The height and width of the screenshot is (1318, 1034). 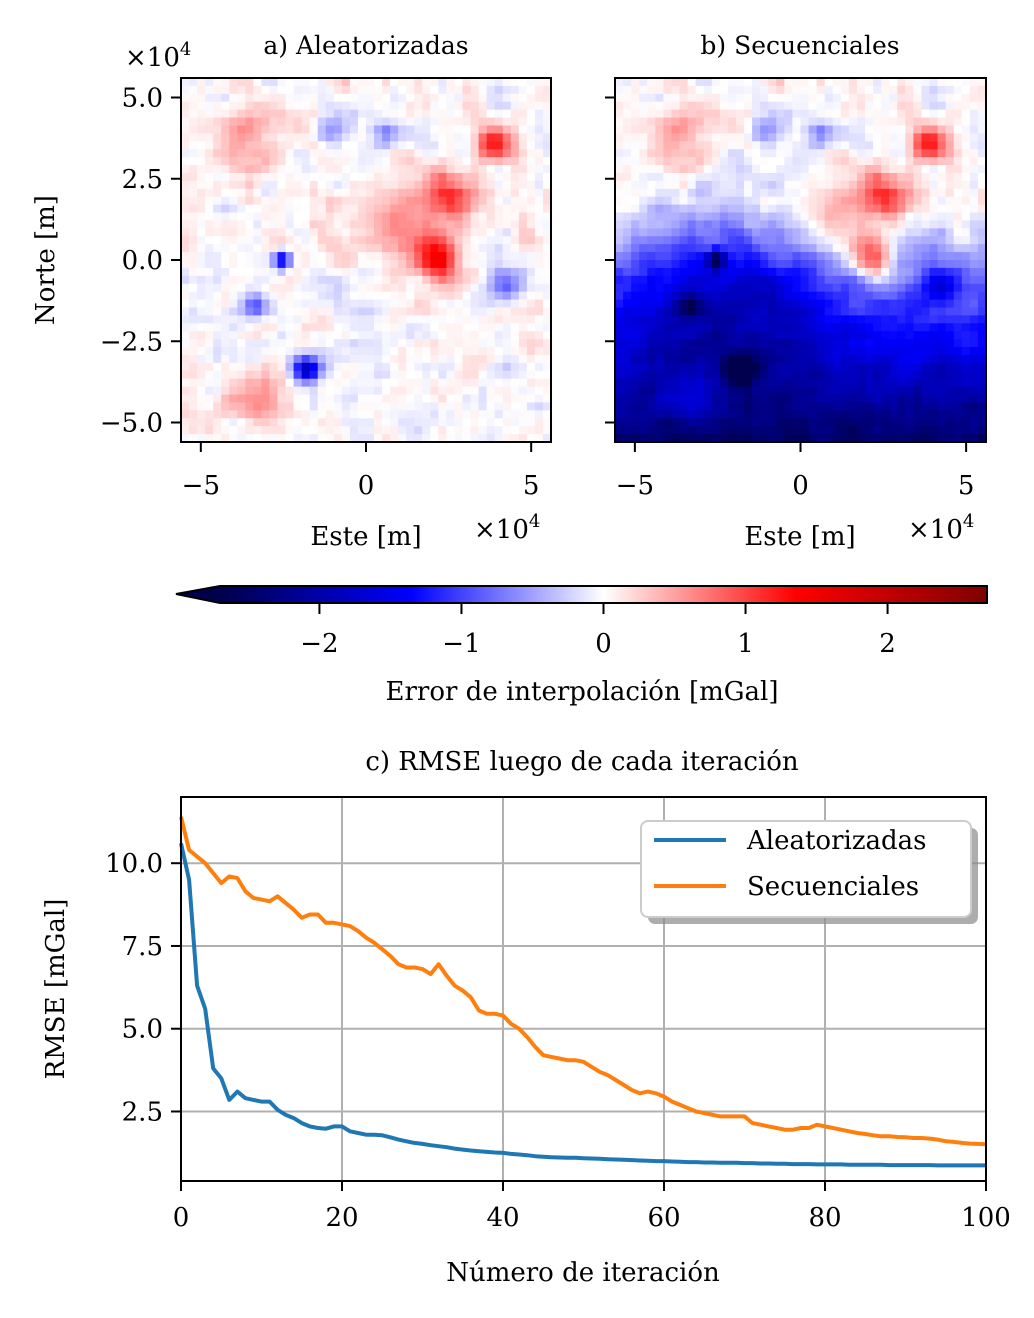 What do you see at coordinates (320, 293) in the screenshot?
I see `panel-a-axes: −5 0 55.02.50.0−2.5−5.0` at bounding box center [320, 293].